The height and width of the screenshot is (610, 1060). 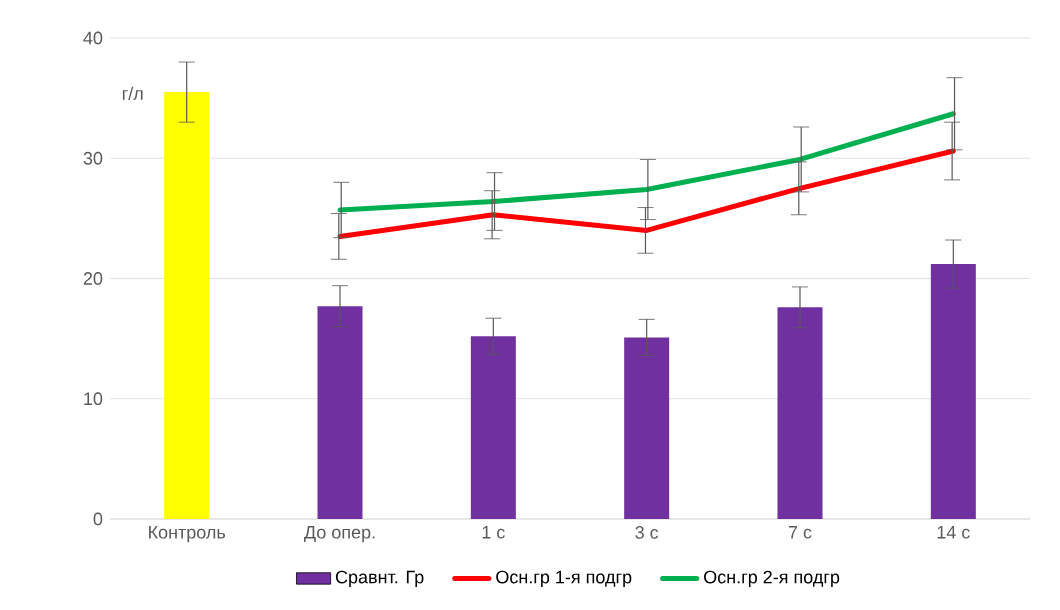 What do you see at coordinates (93, 158) in the screenshot?
I see `y-tick-label: 30` at bounding box center [93, 158].